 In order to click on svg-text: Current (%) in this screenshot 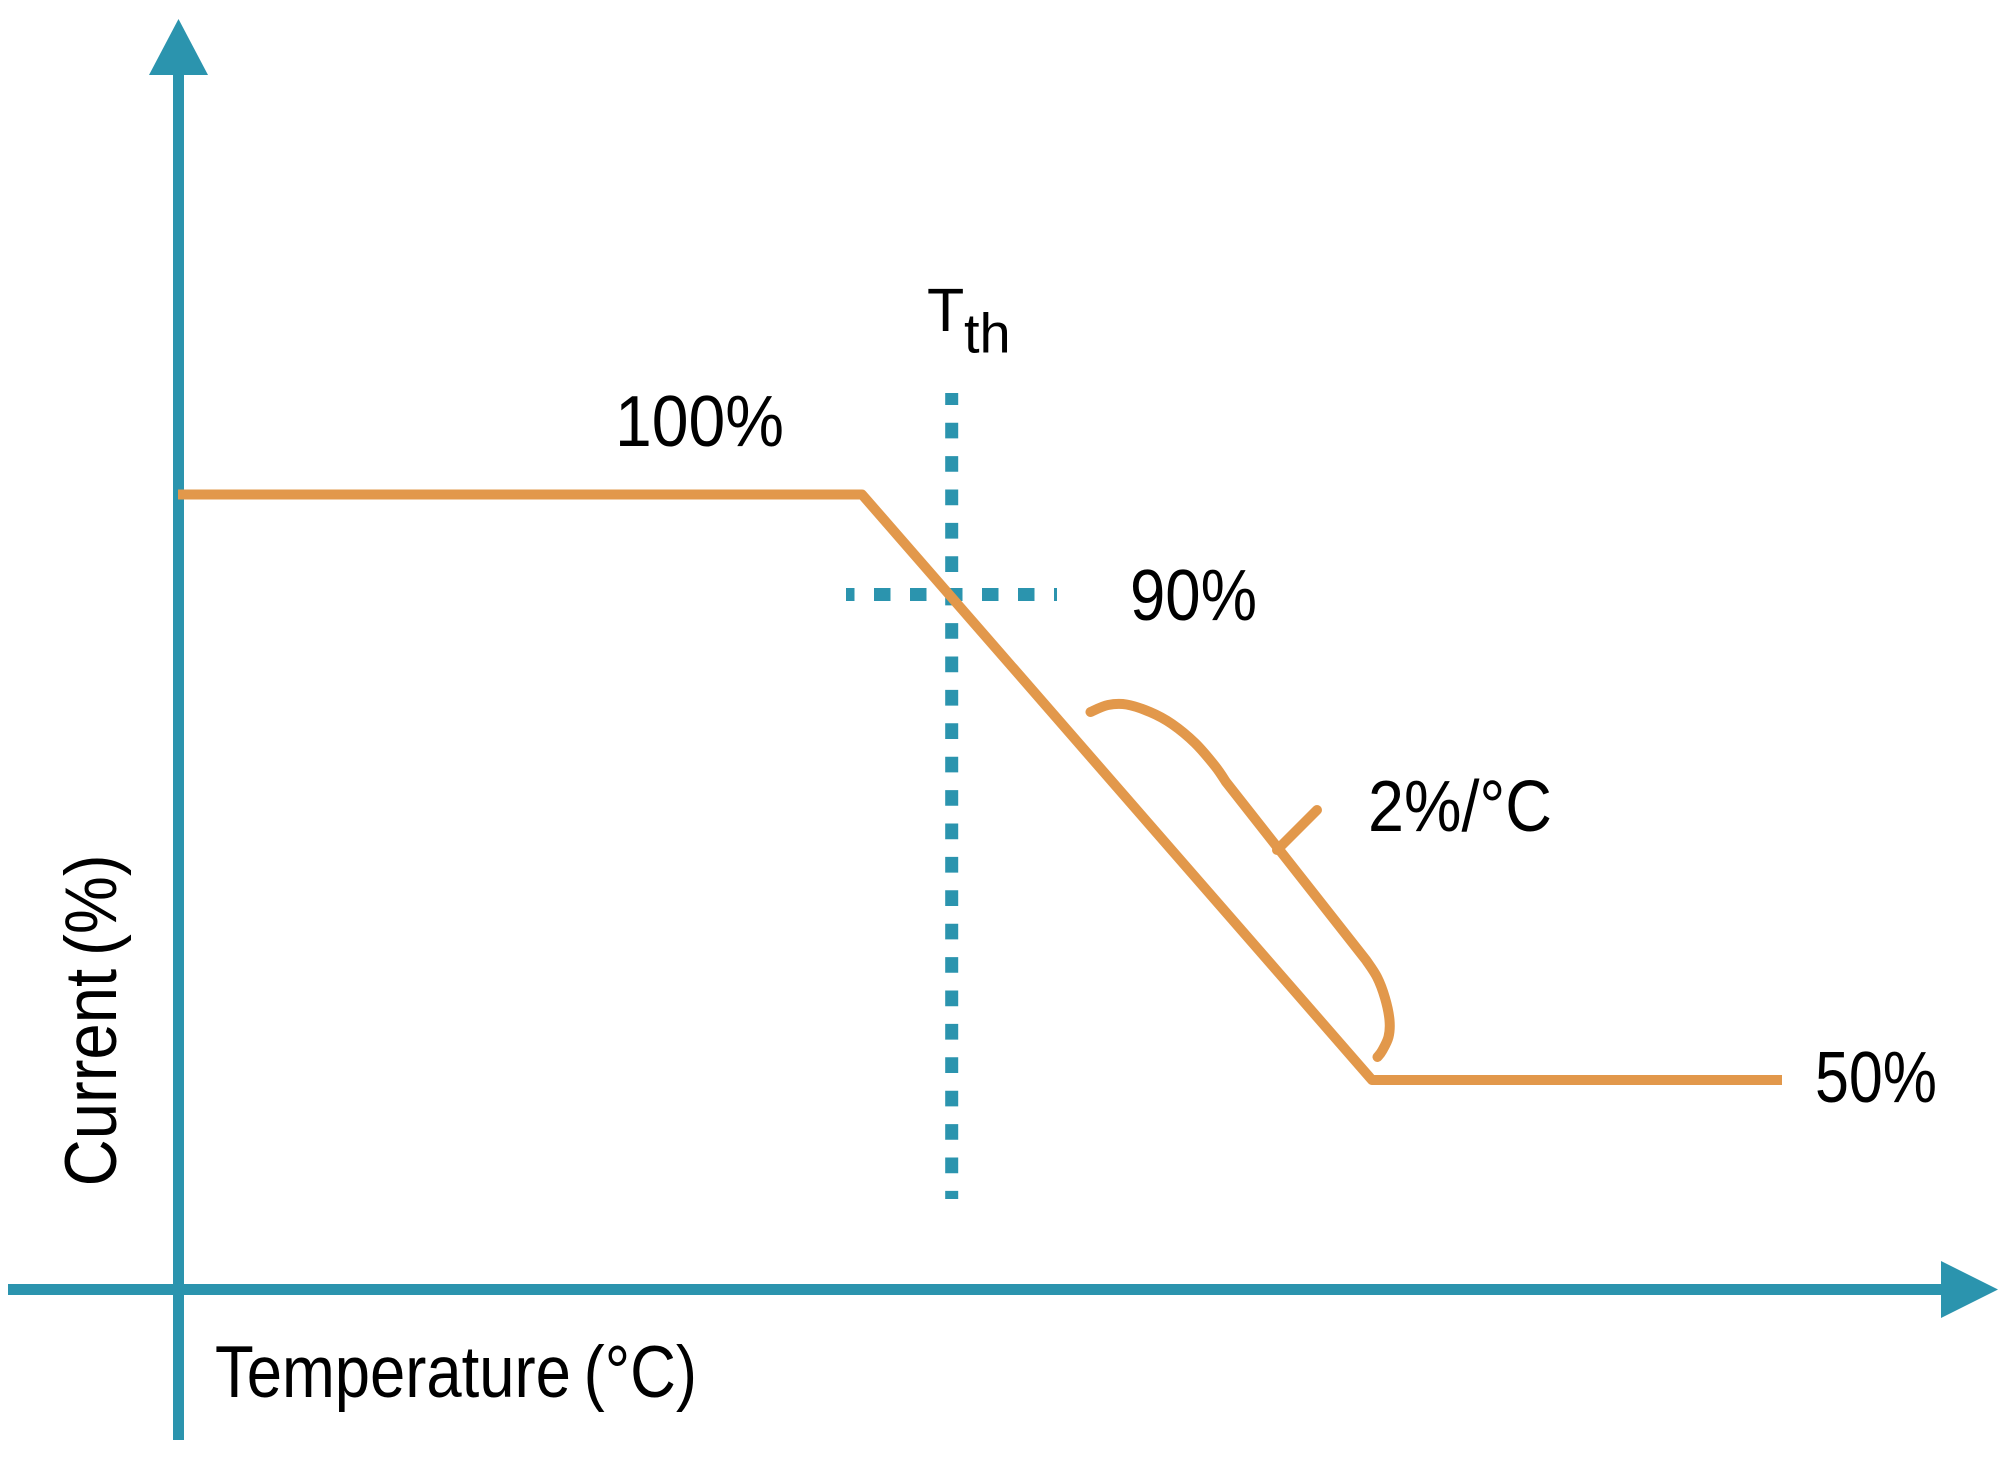, I will do `click(91, 1020)`.